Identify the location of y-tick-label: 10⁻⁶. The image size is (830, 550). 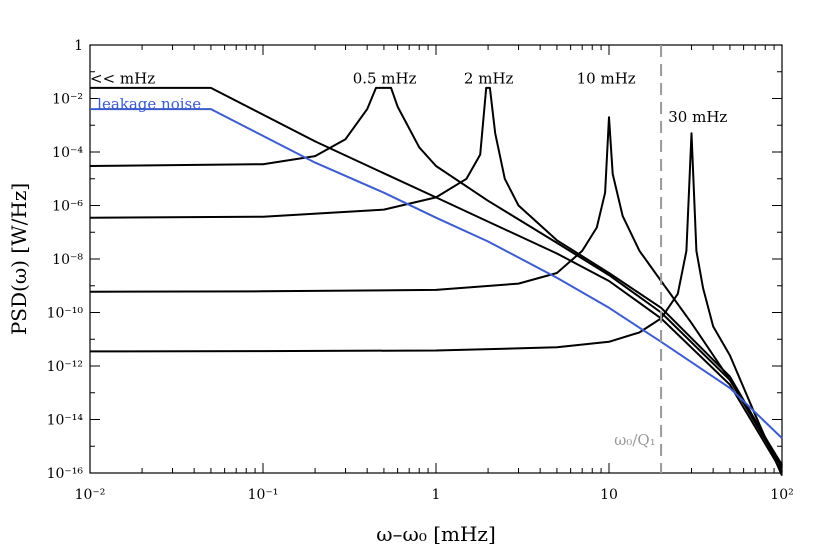
(67, 207).